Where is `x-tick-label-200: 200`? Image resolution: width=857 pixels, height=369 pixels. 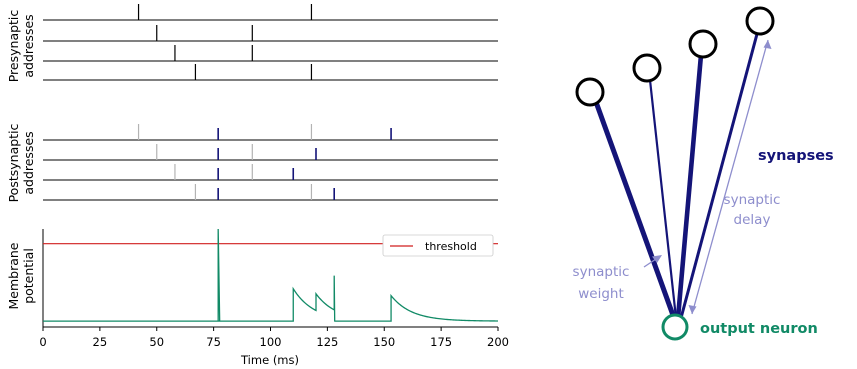 x-tick-label-200: 200 is located at coordinates (498, 342).